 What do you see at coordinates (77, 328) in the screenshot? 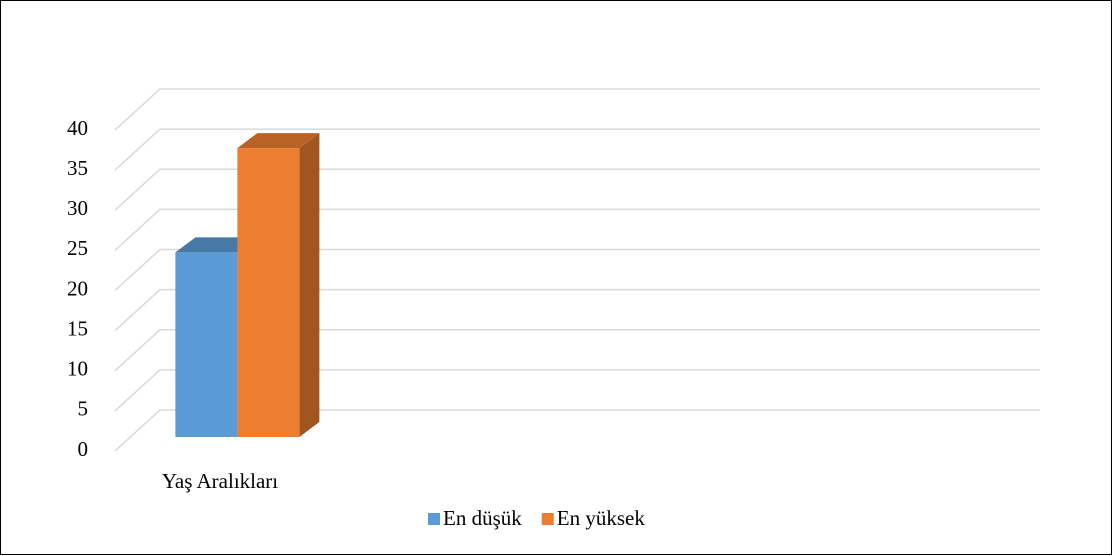
I see `y-tick-label: 15` at bounding box center [77, 328].